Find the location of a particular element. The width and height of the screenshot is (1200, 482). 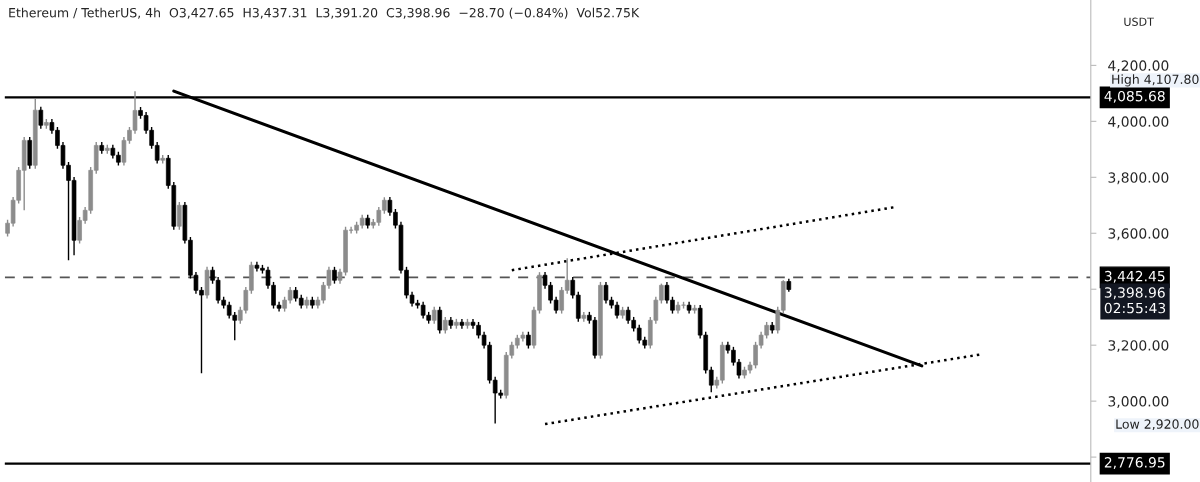

ref-line-label: 3,442.45 is located at coordinates (1134, 276).